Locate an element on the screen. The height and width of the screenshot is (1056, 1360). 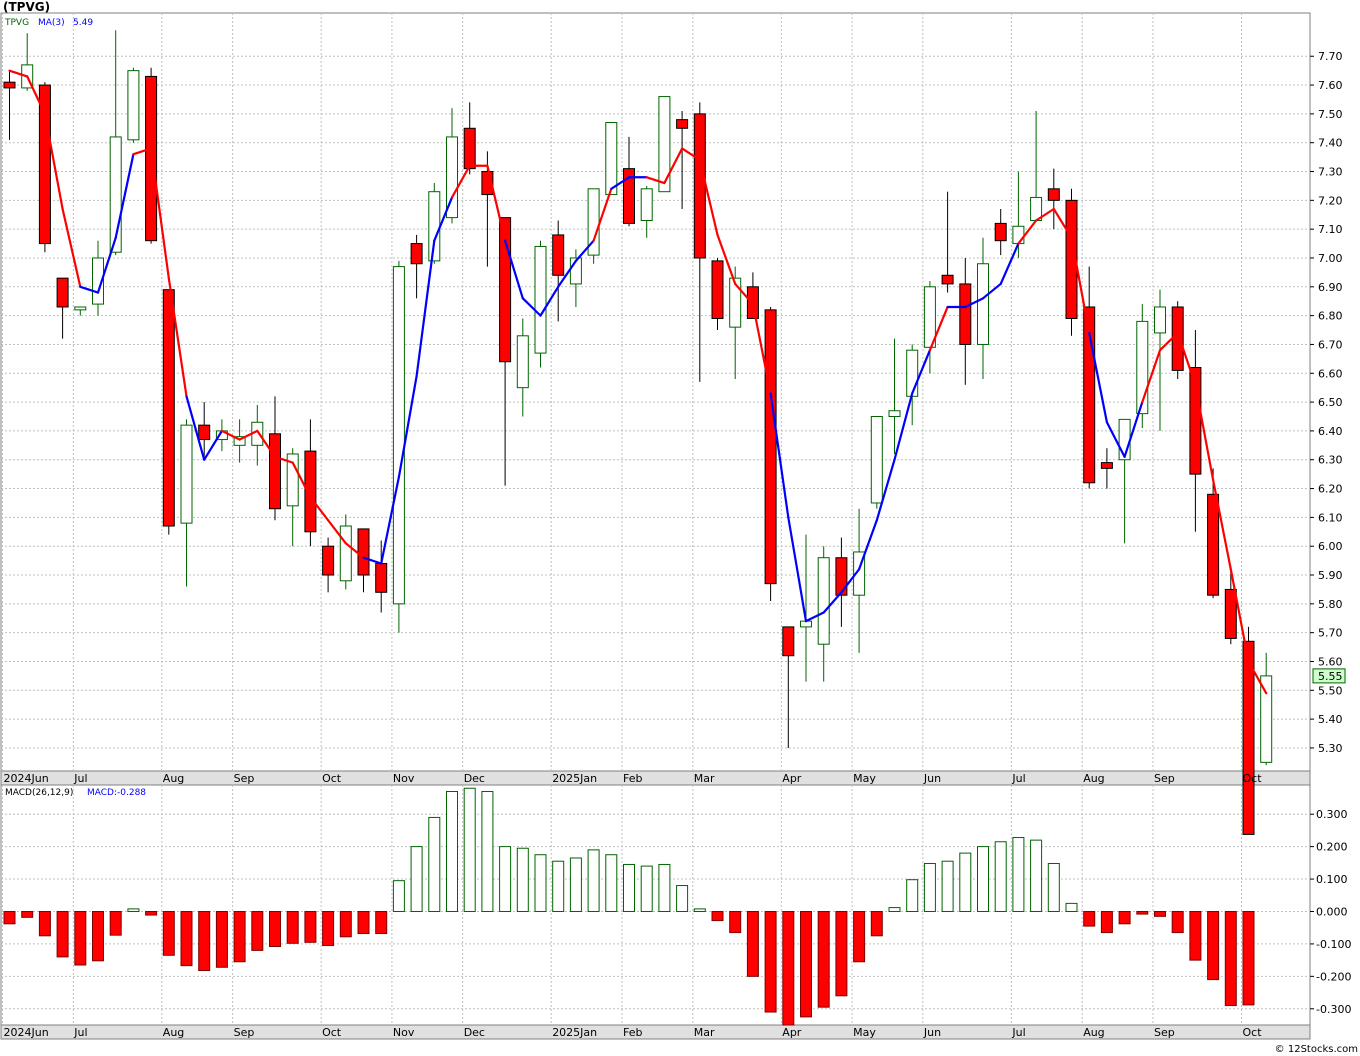
macd-y-axis: 0.300 0.200 0.100 0.000 -0.100 -0.200 -0.300 is located at coordinates (1330, 912).